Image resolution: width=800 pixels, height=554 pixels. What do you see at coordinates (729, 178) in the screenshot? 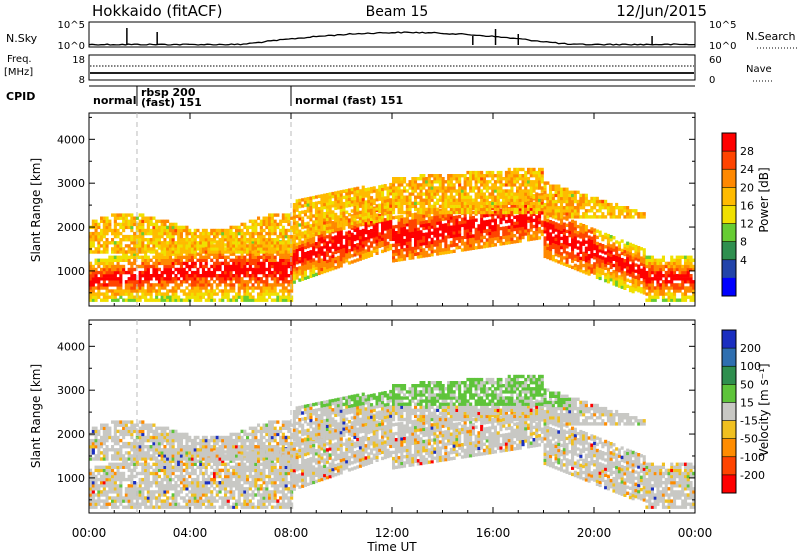
I see `colorbar-swatch` at bounding box center [729, 178].